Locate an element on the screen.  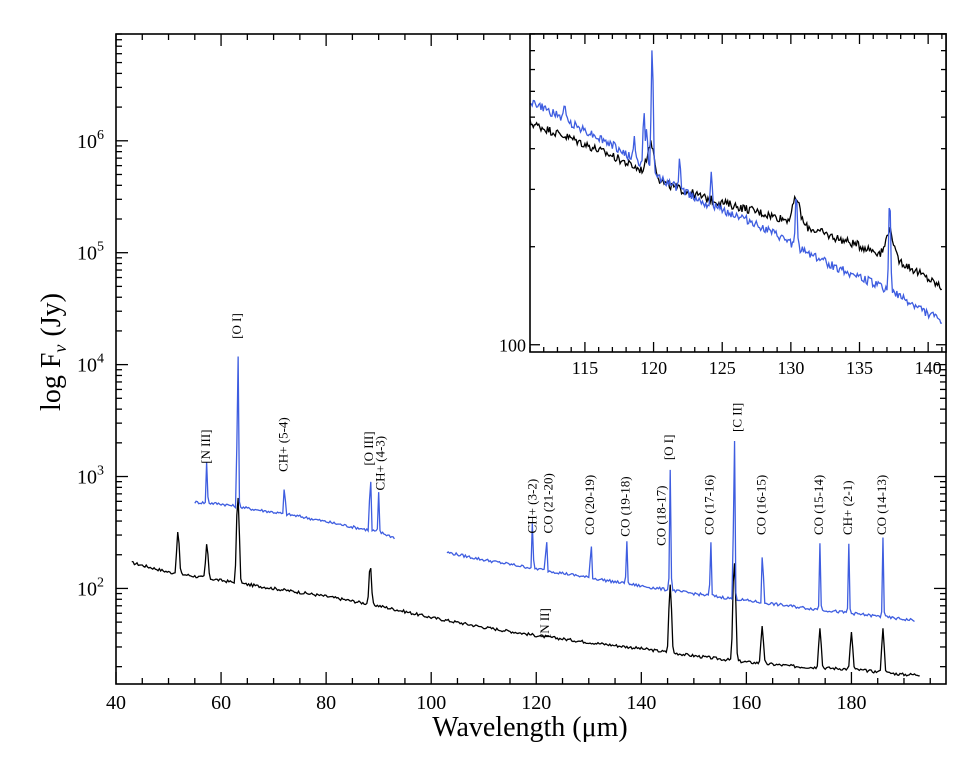
x-tick-label: 135 is located at coordinates (859, 368).